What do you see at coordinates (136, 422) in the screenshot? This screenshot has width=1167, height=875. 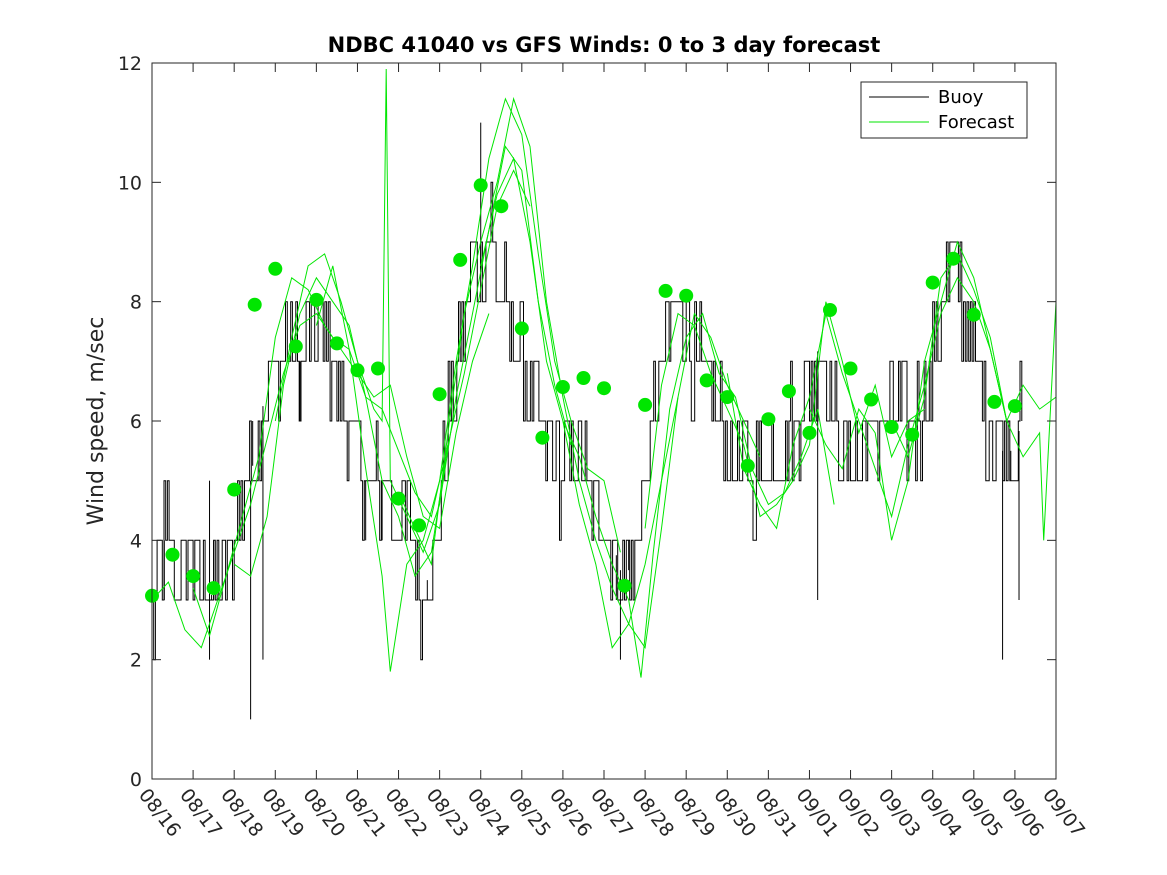 I see `y-tick-label: 6` at bounding box center [136, 422].